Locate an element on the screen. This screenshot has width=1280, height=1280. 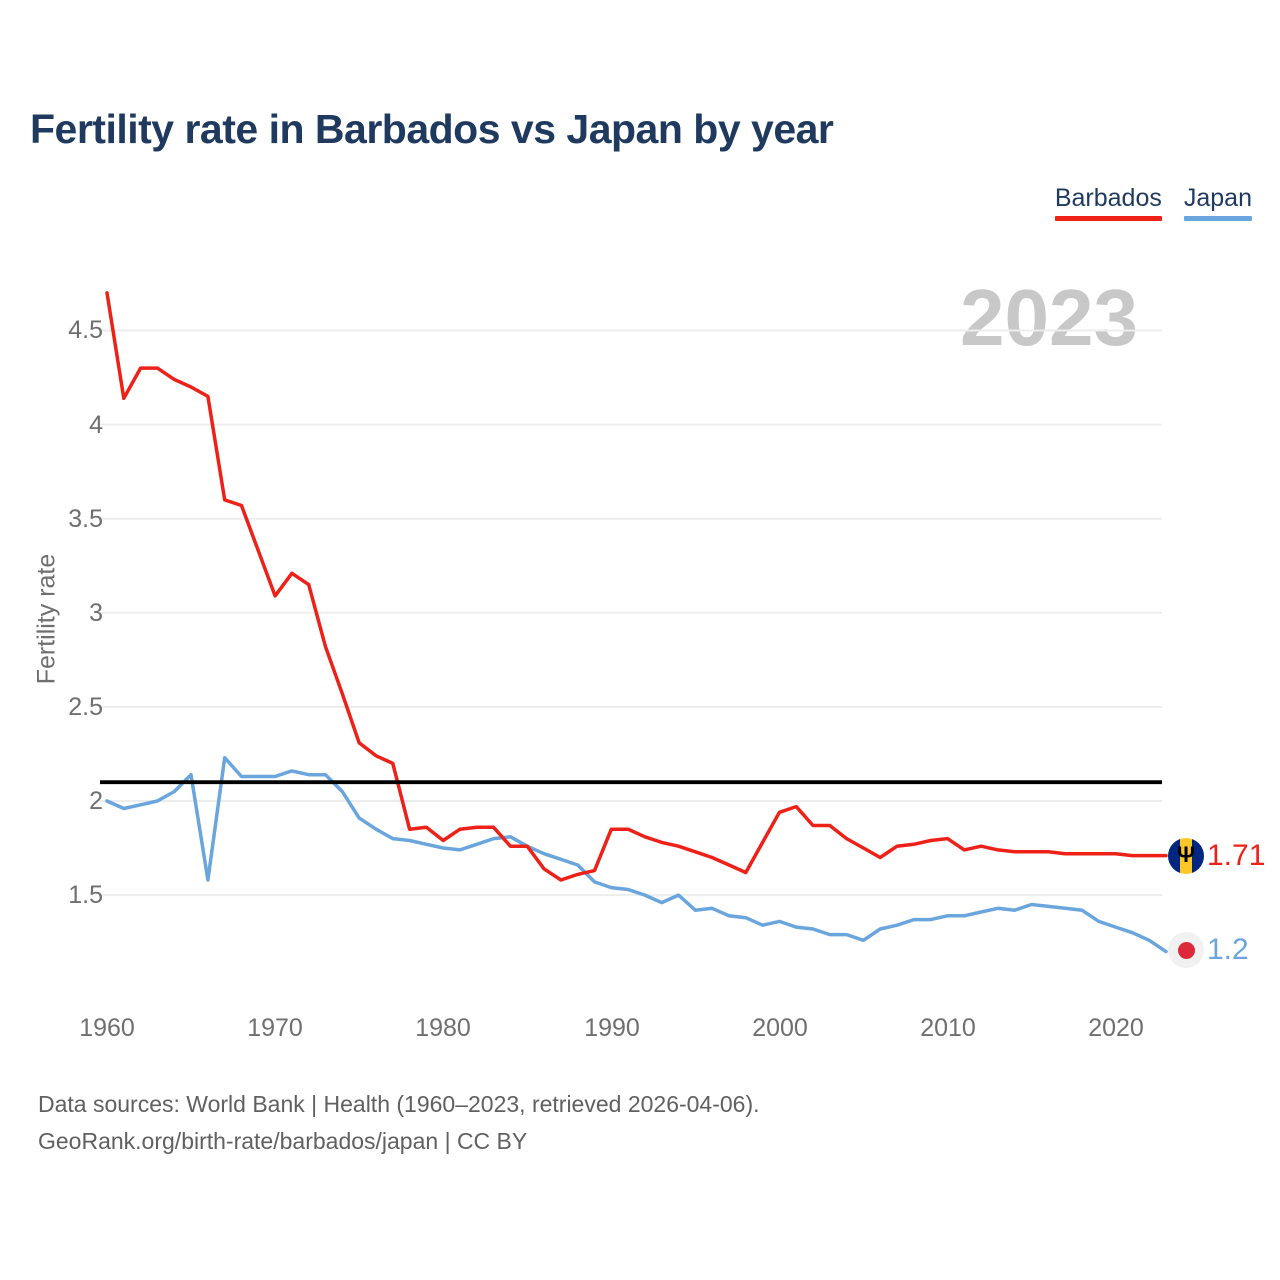
legend-label-barbados: Barbados is located at coordinates (1108, 198).